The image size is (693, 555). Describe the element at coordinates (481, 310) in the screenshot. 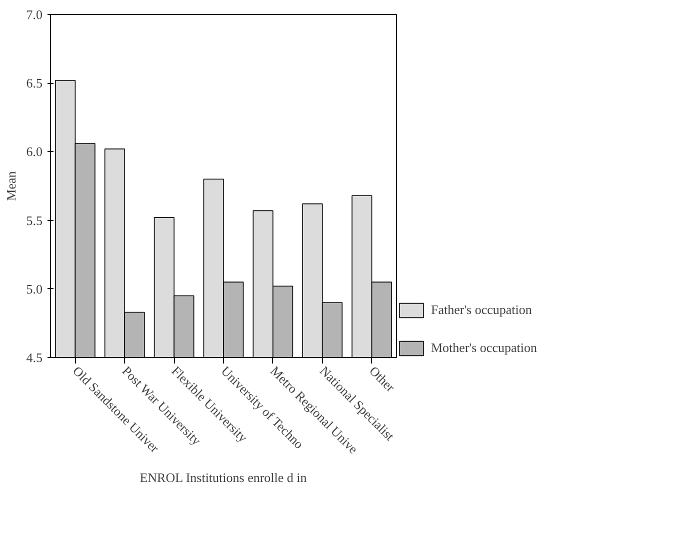

I see `legend-label: Father's occupation` at that location.